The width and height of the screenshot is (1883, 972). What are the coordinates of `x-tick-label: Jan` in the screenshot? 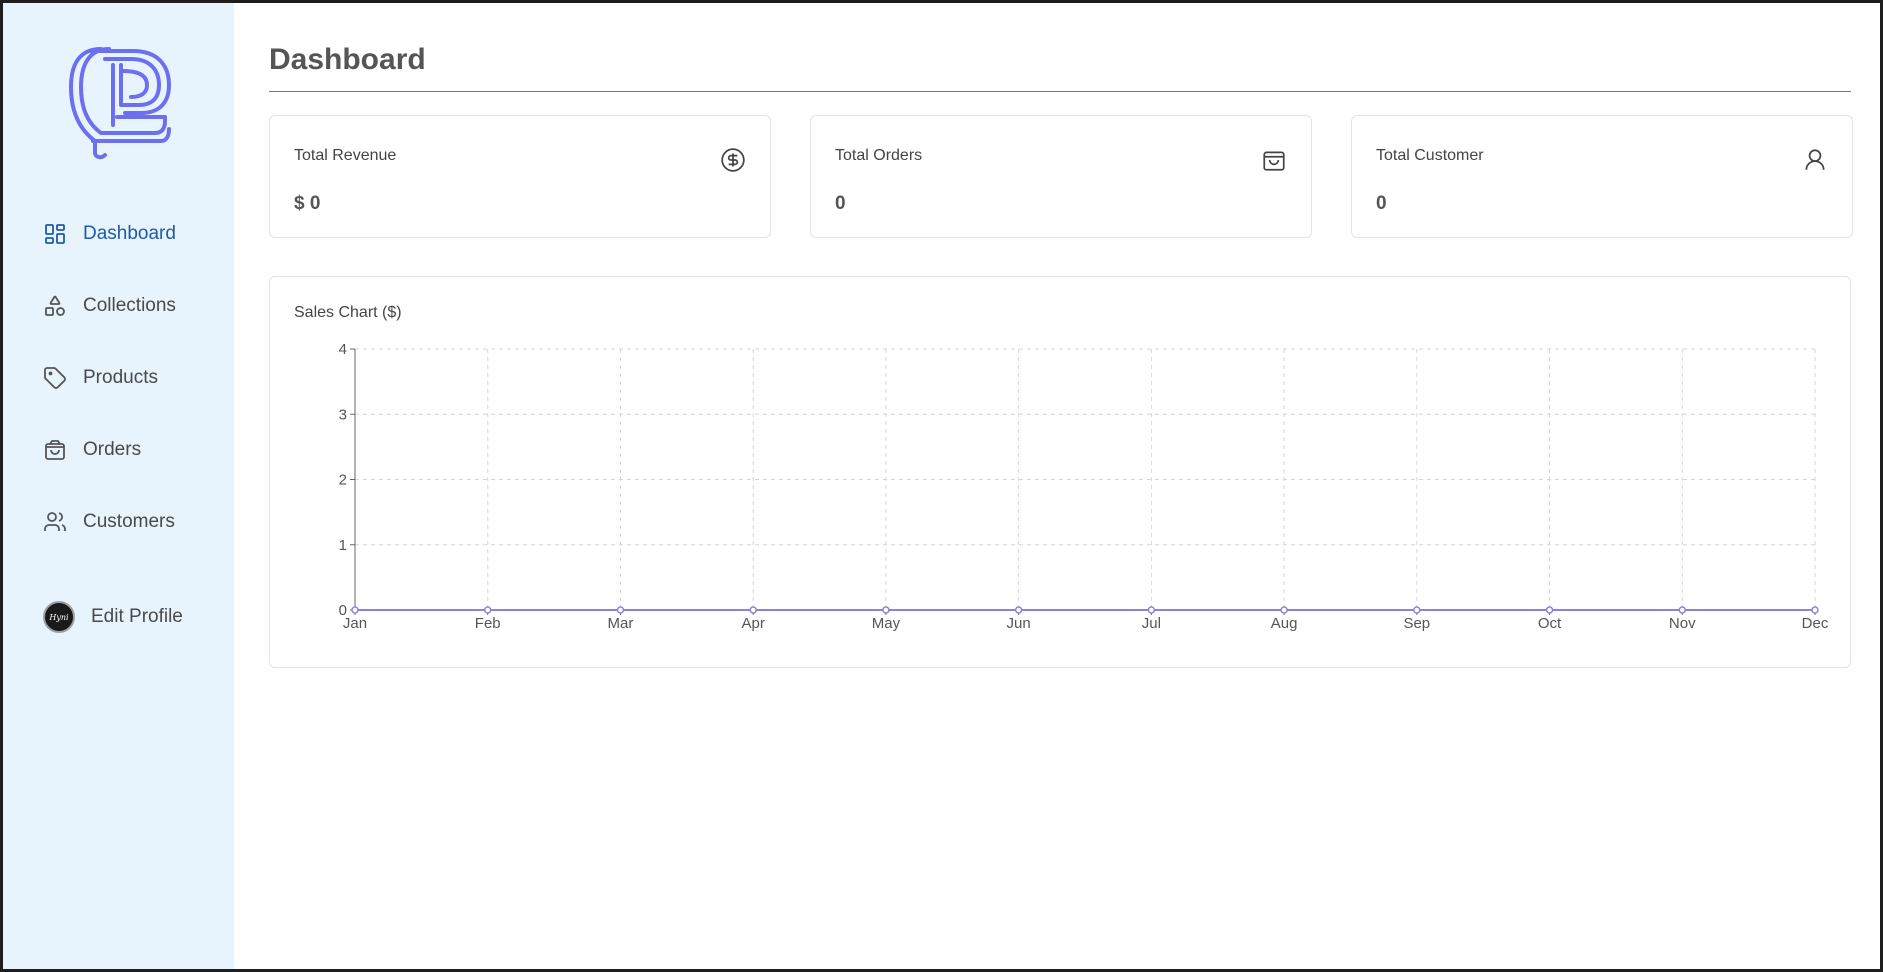 It's located at (355, 623).